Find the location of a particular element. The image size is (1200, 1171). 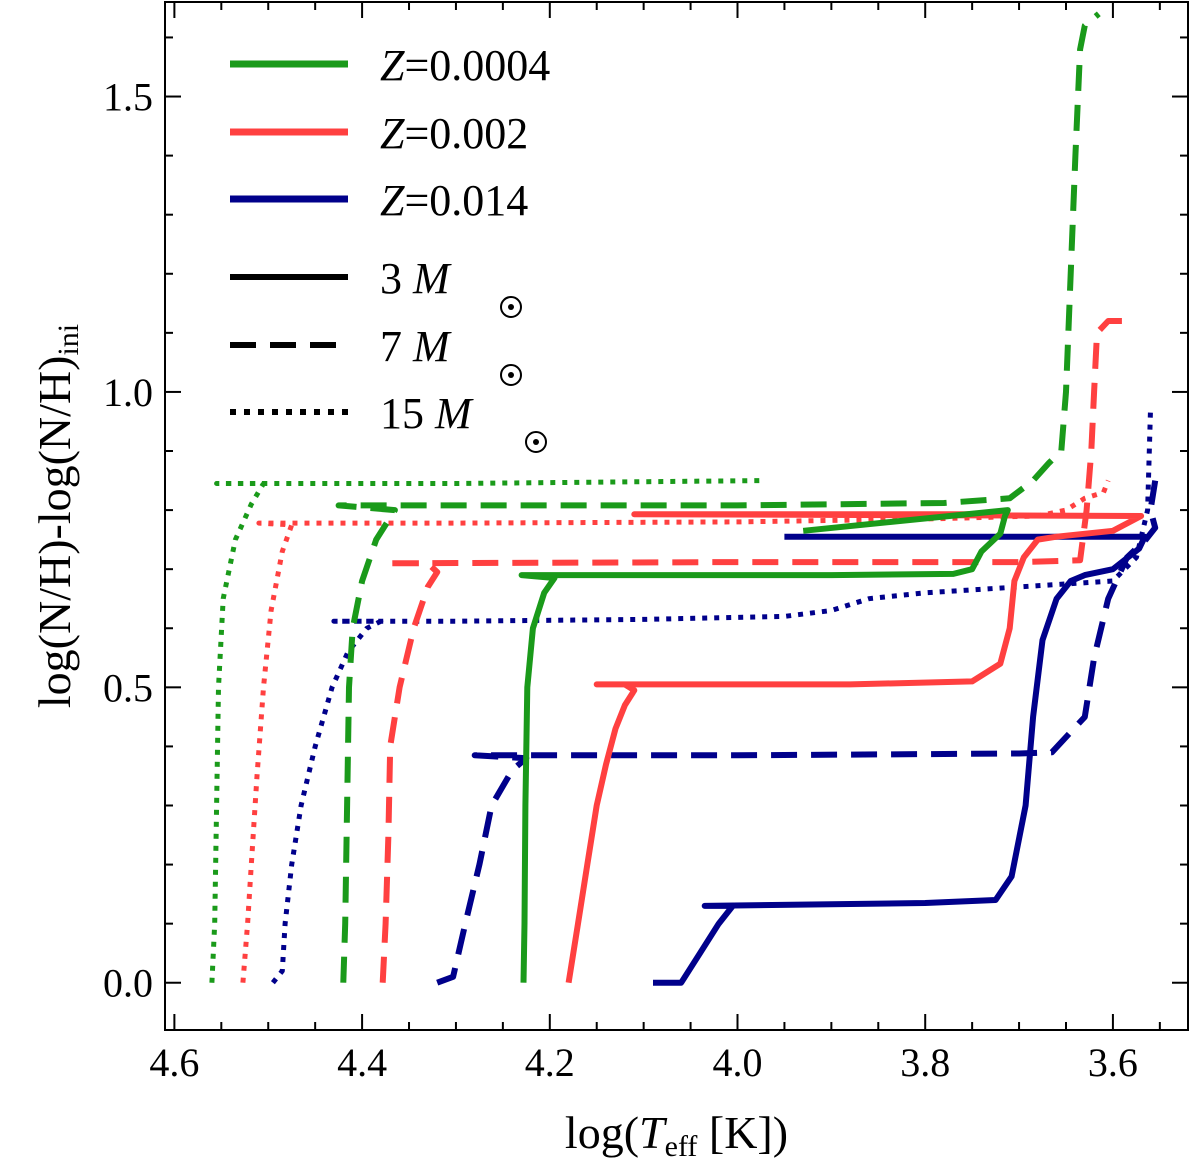

y-tick-label: 1.5 is located at coordinates (128, 97).